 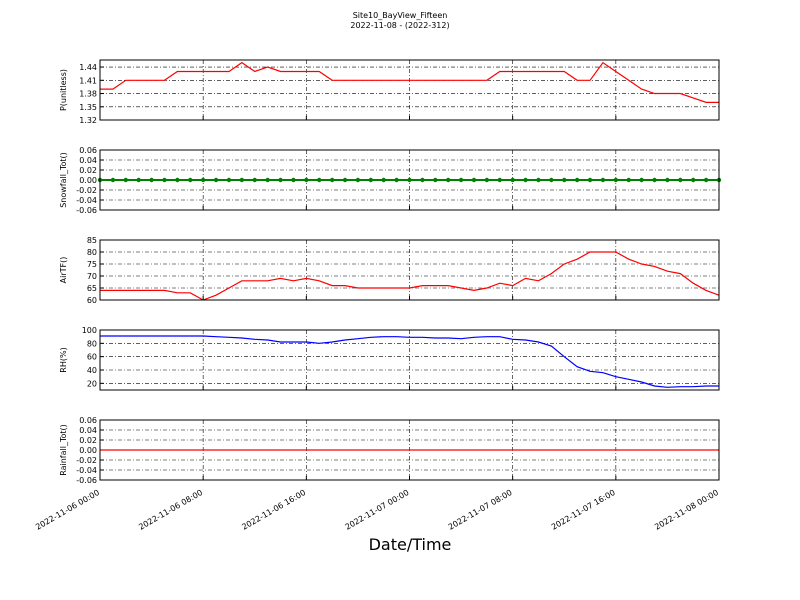 I want to click on y-tick-label: 1.44, so click(x=88, y=67).